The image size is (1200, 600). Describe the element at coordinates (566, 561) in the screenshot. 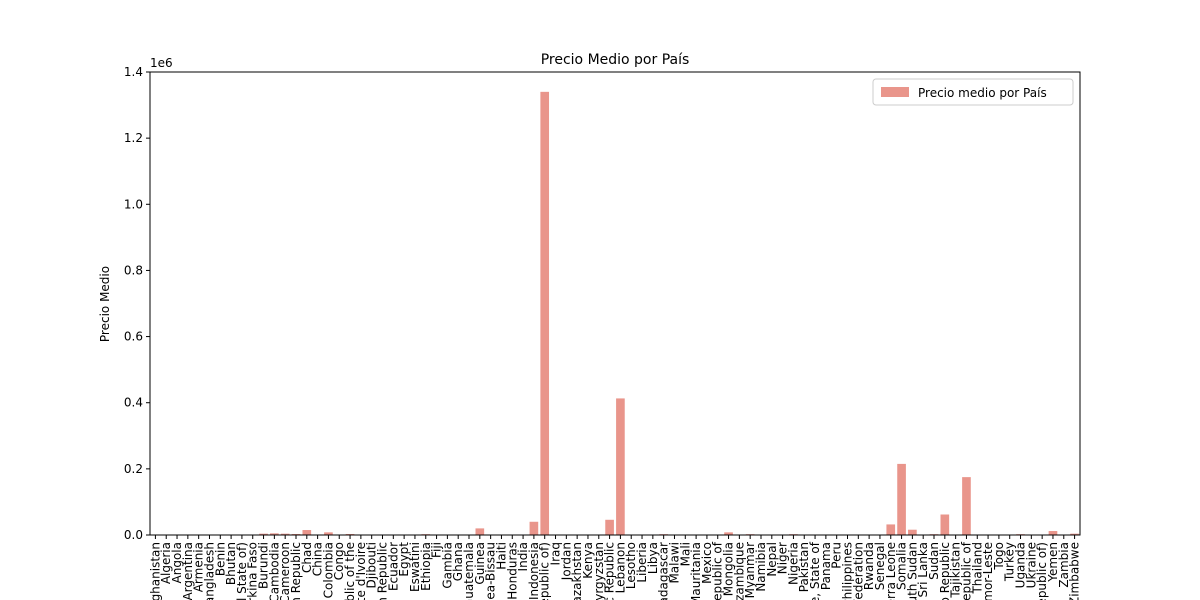

I see `x-tick-label: Jordan` at that location.